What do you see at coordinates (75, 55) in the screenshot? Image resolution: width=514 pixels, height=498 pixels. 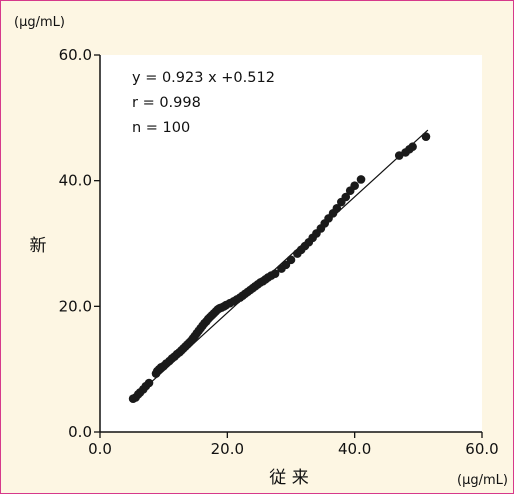 I see `y-tick-label: 60.0` at bounding box center [75, 55].